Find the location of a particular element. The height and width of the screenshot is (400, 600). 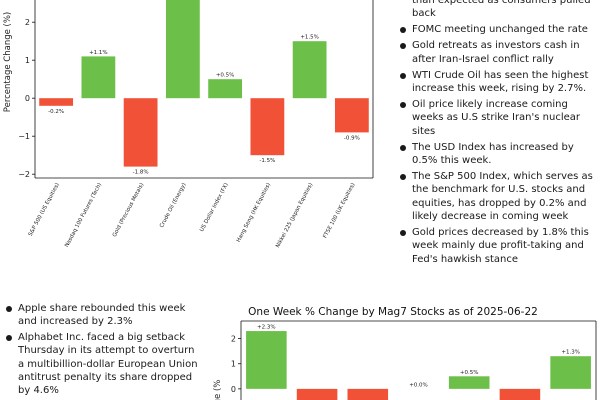

bar-value-label: +1.3% is located at coordinates (570, 353).